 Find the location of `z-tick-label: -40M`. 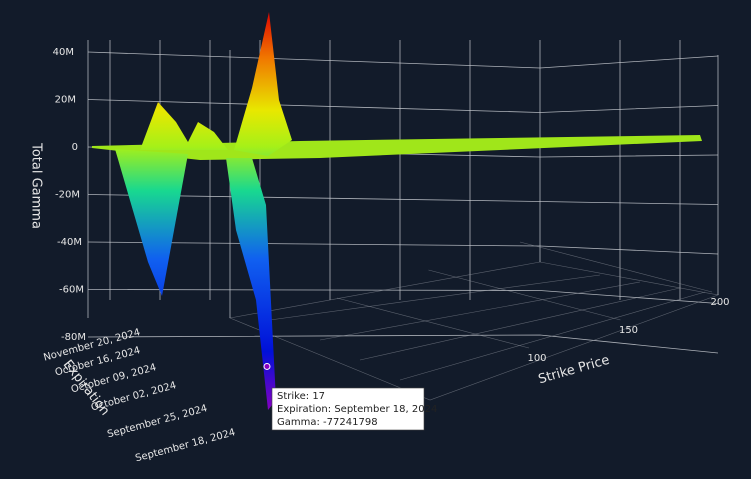

z-tick-label: -40M is located at coordinates (69, 242).